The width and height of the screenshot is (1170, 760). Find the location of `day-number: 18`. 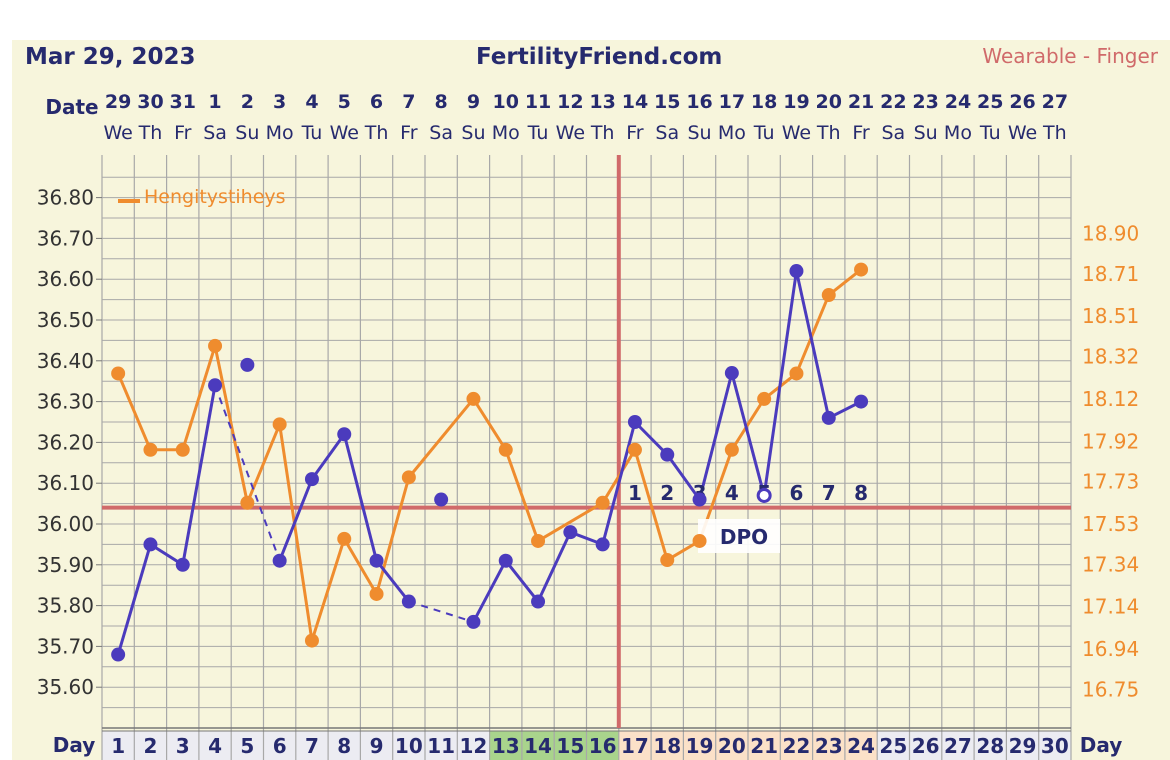

day-number: 18 is located at coordinates (667, 746).